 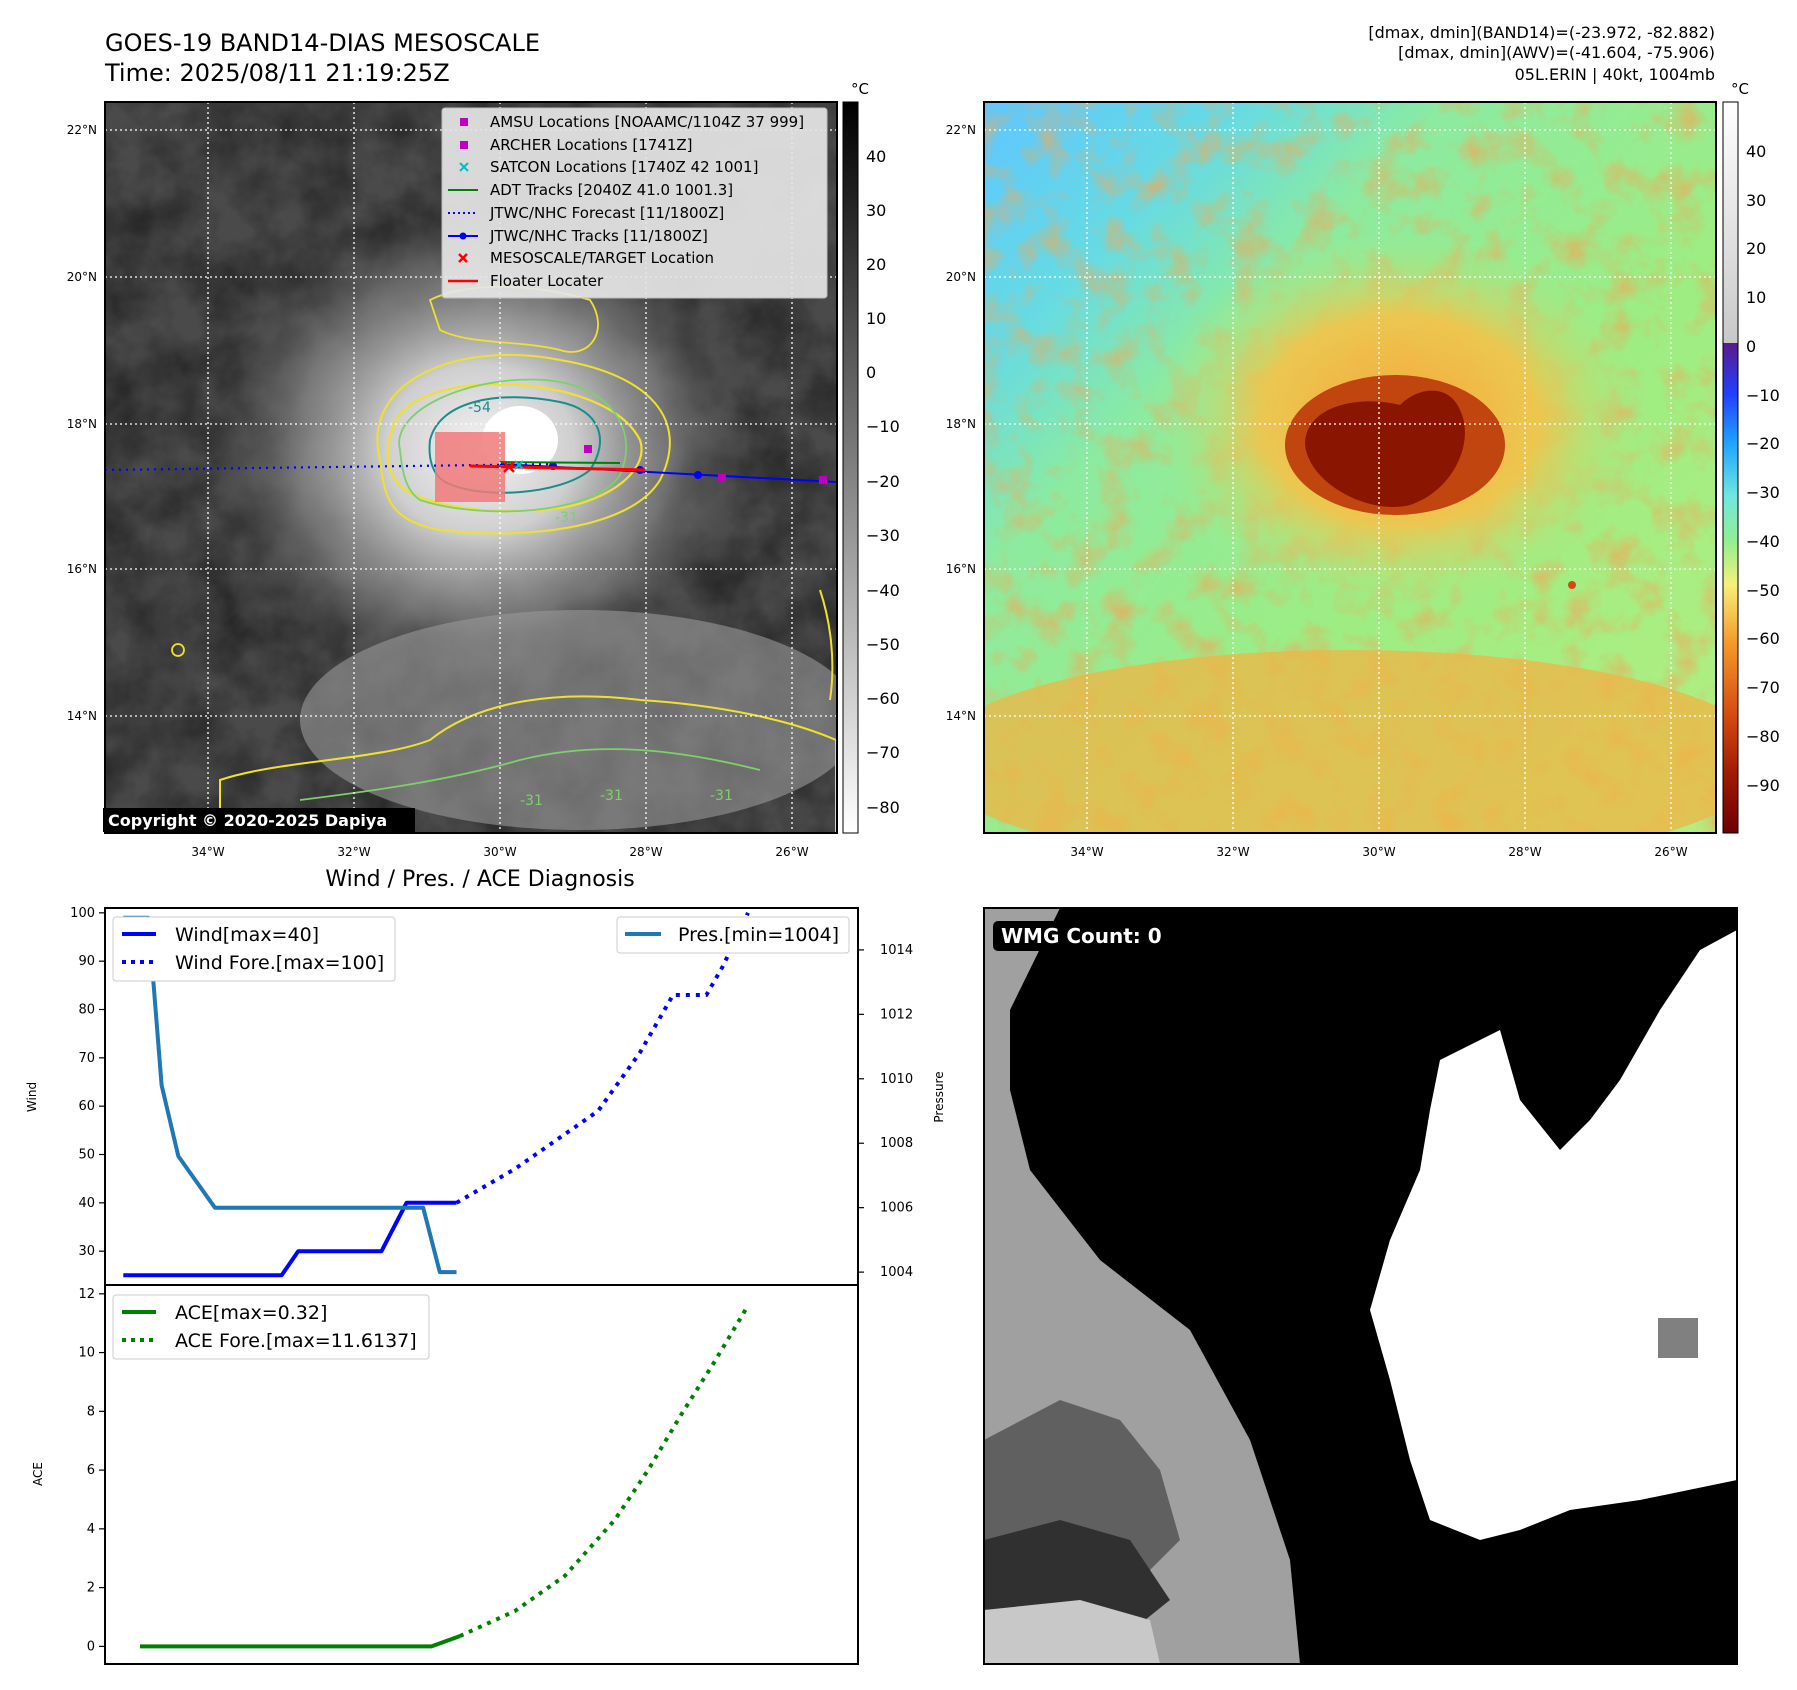 I want to click on ir-lat-16: 16°N, so click(x=82, y=569).